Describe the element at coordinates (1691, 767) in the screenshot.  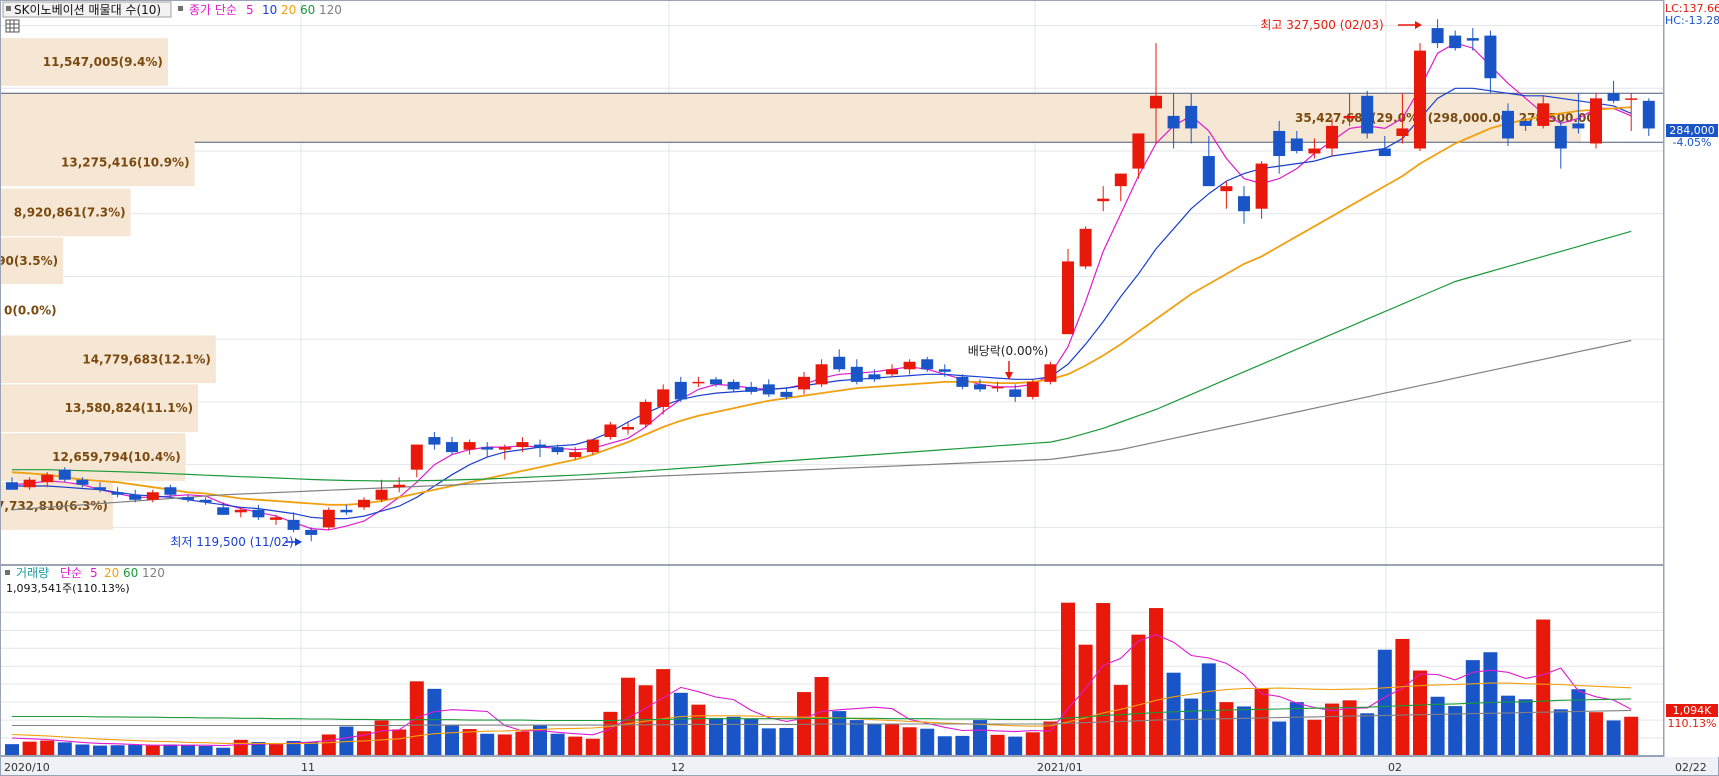
I see `date-label-02-22: 02/22` at that location.